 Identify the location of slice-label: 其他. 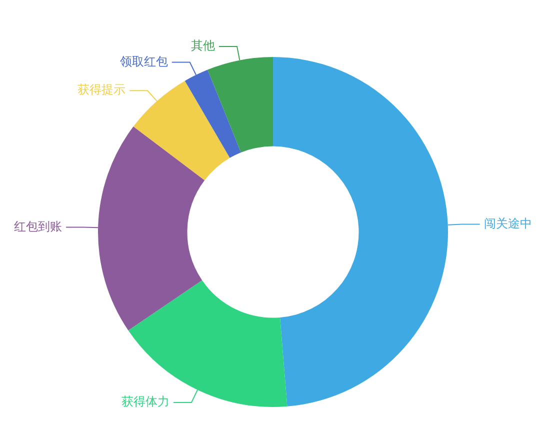
(203, 45).